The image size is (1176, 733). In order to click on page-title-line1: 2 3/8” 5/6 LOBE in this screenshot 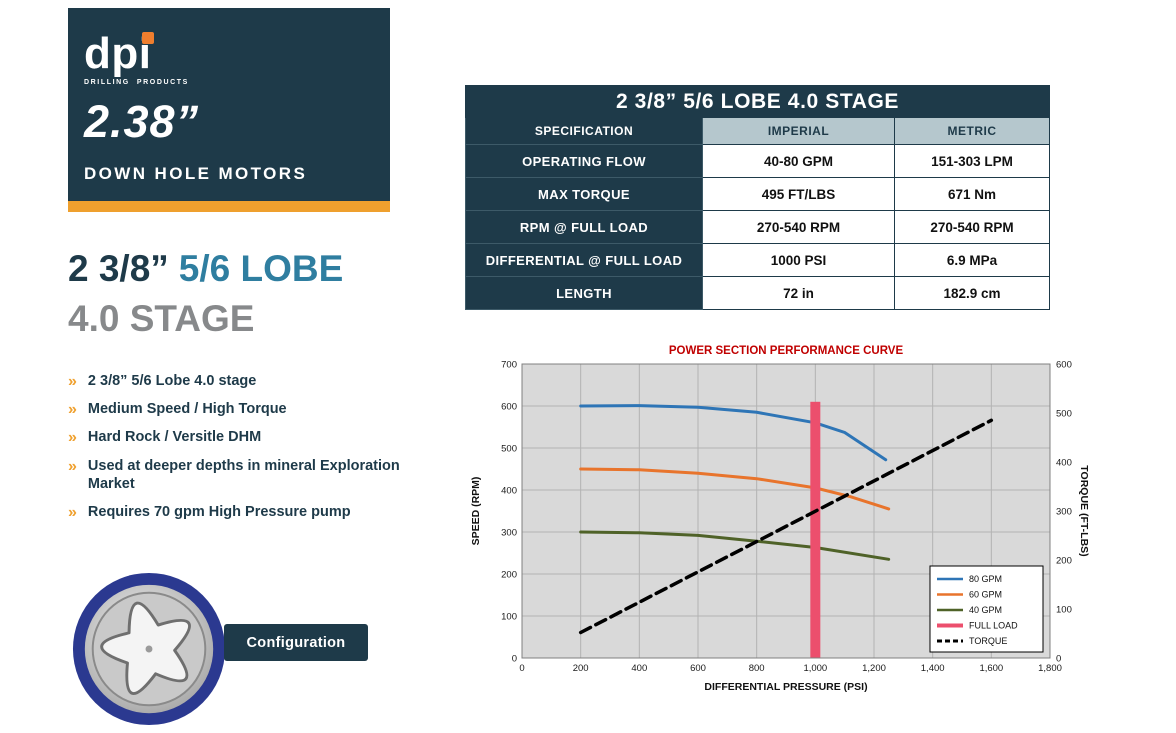, I will do `click(205, 273)`.